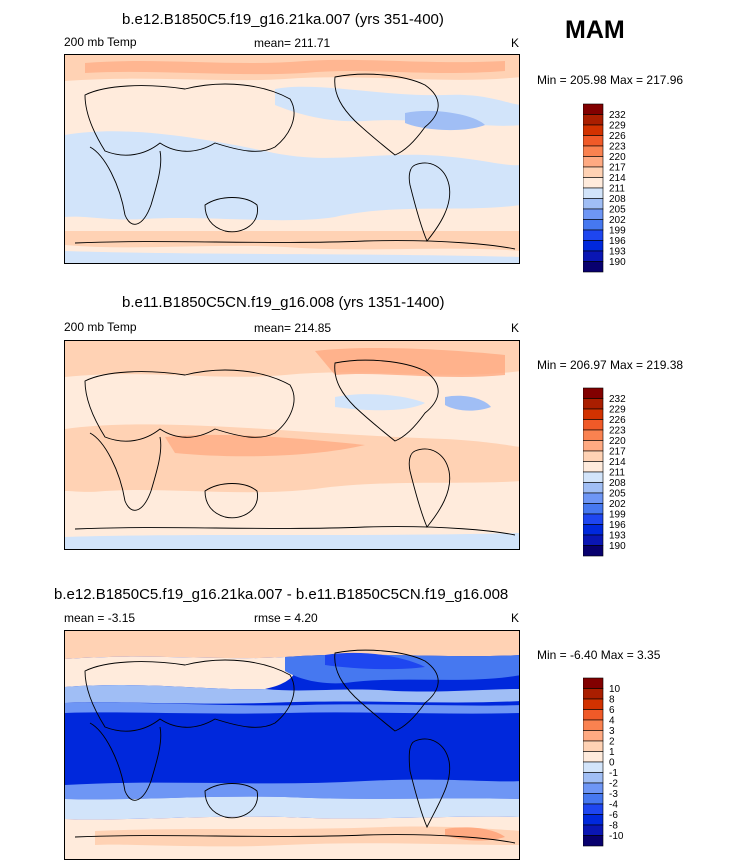 The height and width of the screenshot is (866, 733). Describe the element at coordinates (613, 826) in the screenshot. I see `colorbar-3-label: -8` at that location.